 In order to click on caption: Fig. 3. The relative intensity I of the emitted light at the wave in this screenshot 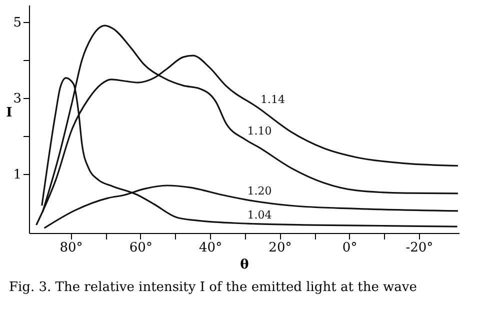, I will do `click(213, 287)`.